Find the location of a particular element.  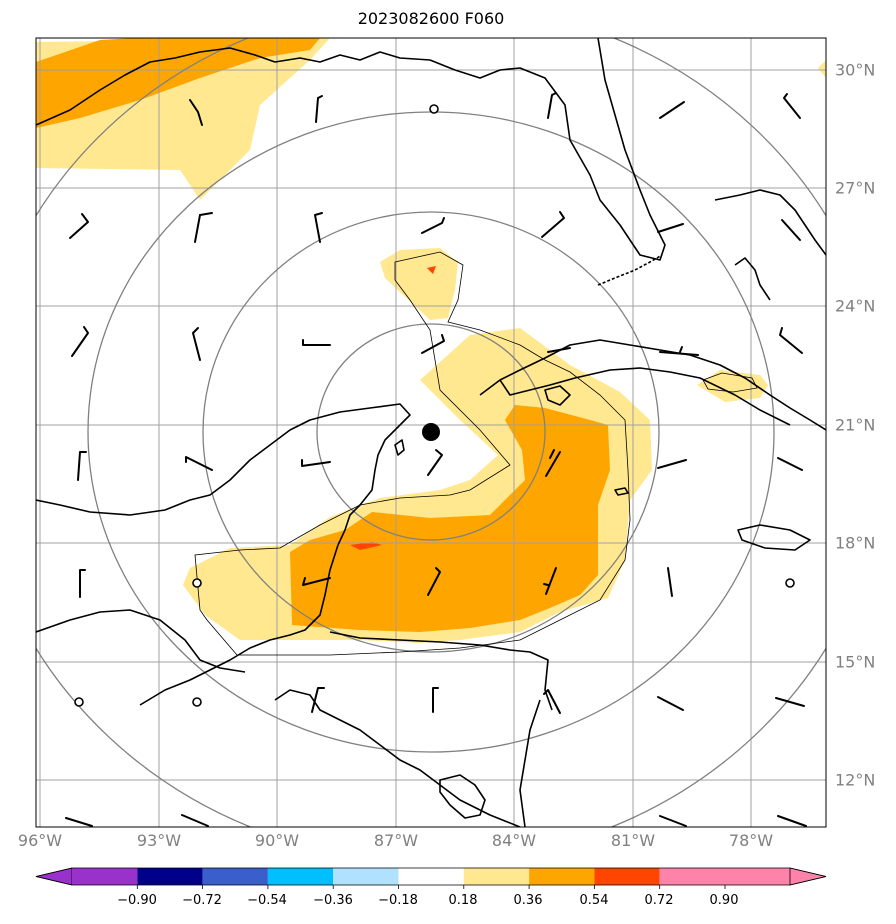

storm-center-marker is located at coordinates (431, 432).